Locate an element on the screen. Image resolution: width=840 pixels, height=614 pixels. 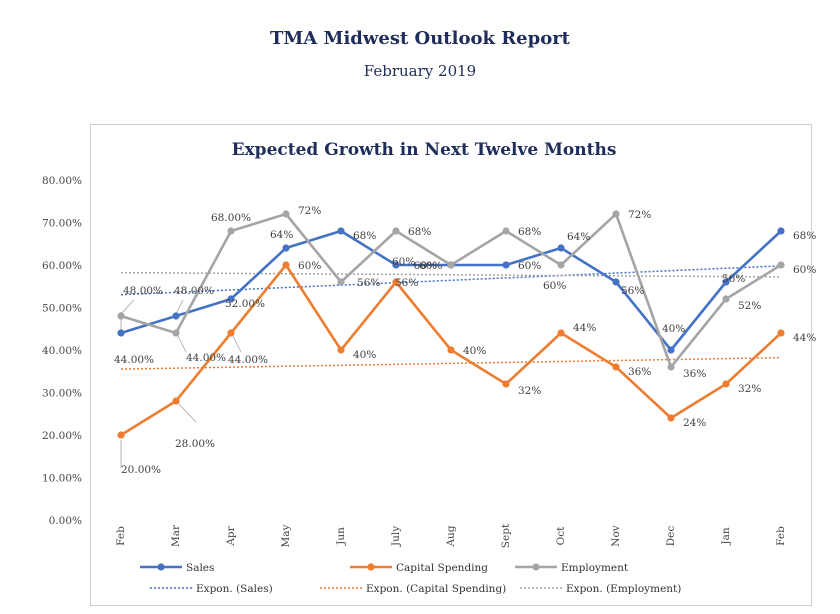
y-tick-label: 70.00% is located at coordinates (62, 224).